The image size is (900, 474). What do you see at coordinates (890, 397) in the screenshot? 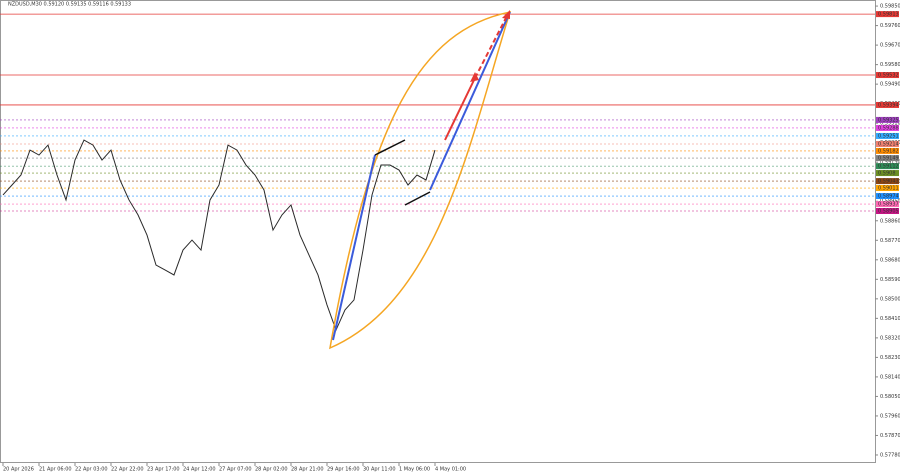
I see `y-tick-label: 0.58050` at bounding box center [890, 397].